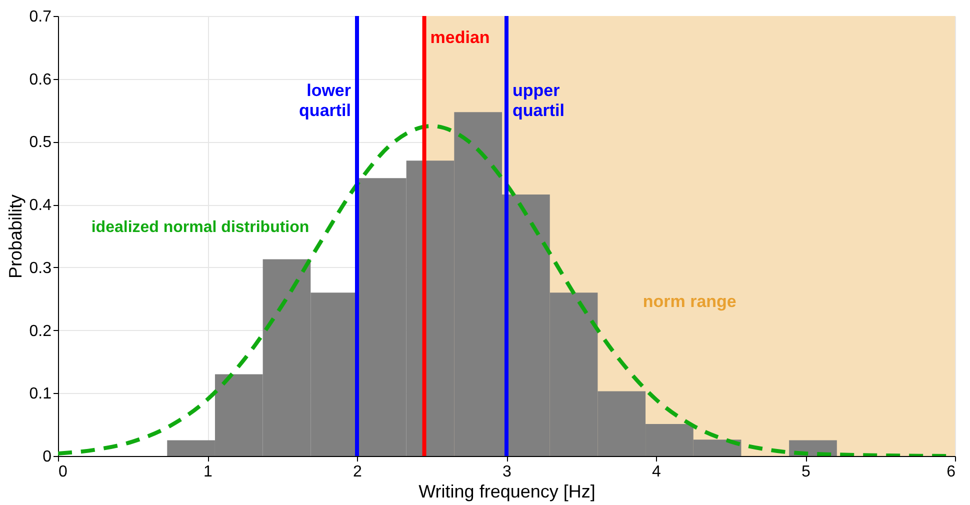  I want to click on y-tick-label: 0.2, so click(40, 331).